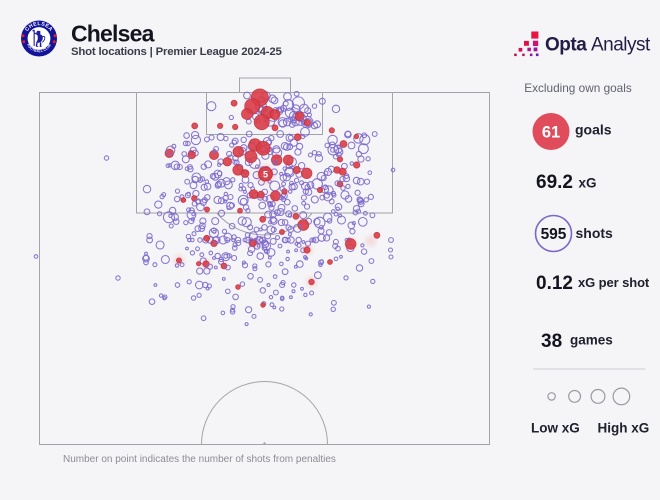 The image size is (660, 500). Describe the element at coordinates (588, 183) in the screenshot. I see `svg-text: xG` at that location.